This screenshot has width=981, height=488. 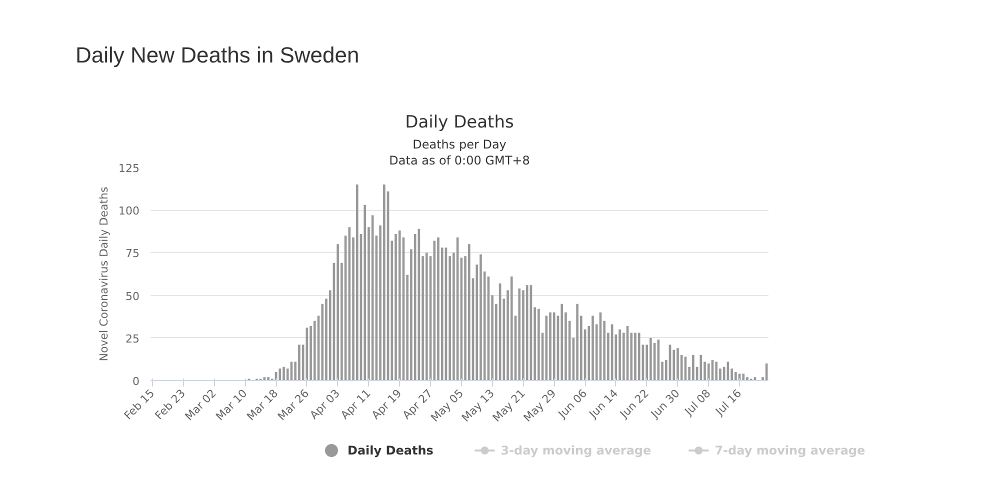 I want to click on x-tick-label: Jul 16, so click(x=728, y=402).